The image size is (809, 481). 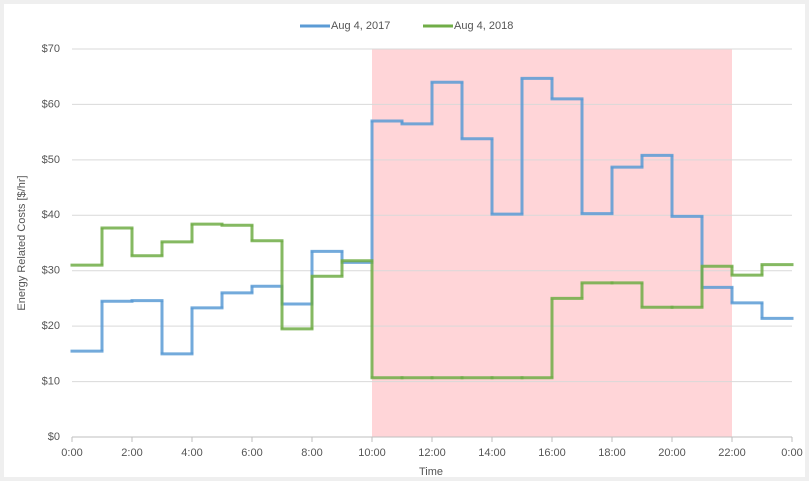 What do you see at coordinates (51, 271) in the screenshot?
I see `y-tick-label: $30` at bounding box center [51, 271].